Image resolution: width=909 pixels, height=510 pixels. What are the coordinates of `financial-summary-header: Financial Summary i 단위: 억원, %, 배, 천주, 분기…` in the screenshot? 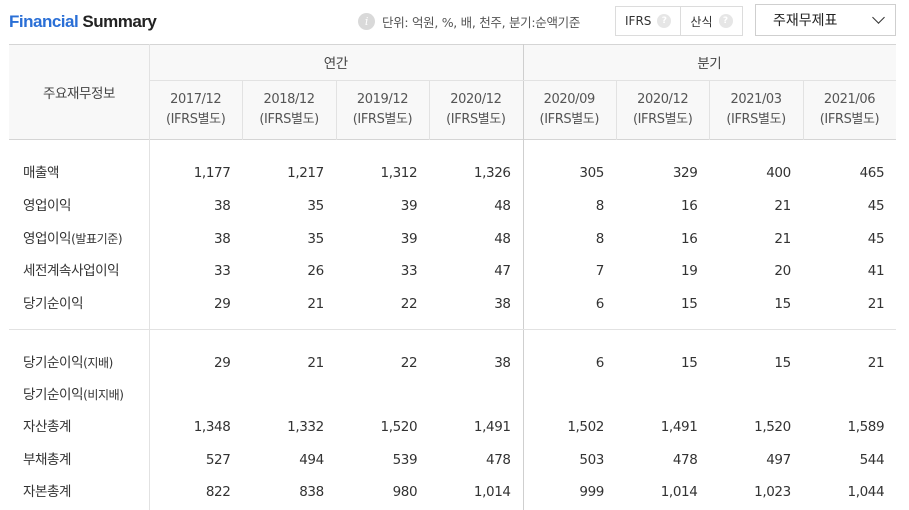 It's located at (454, 22).